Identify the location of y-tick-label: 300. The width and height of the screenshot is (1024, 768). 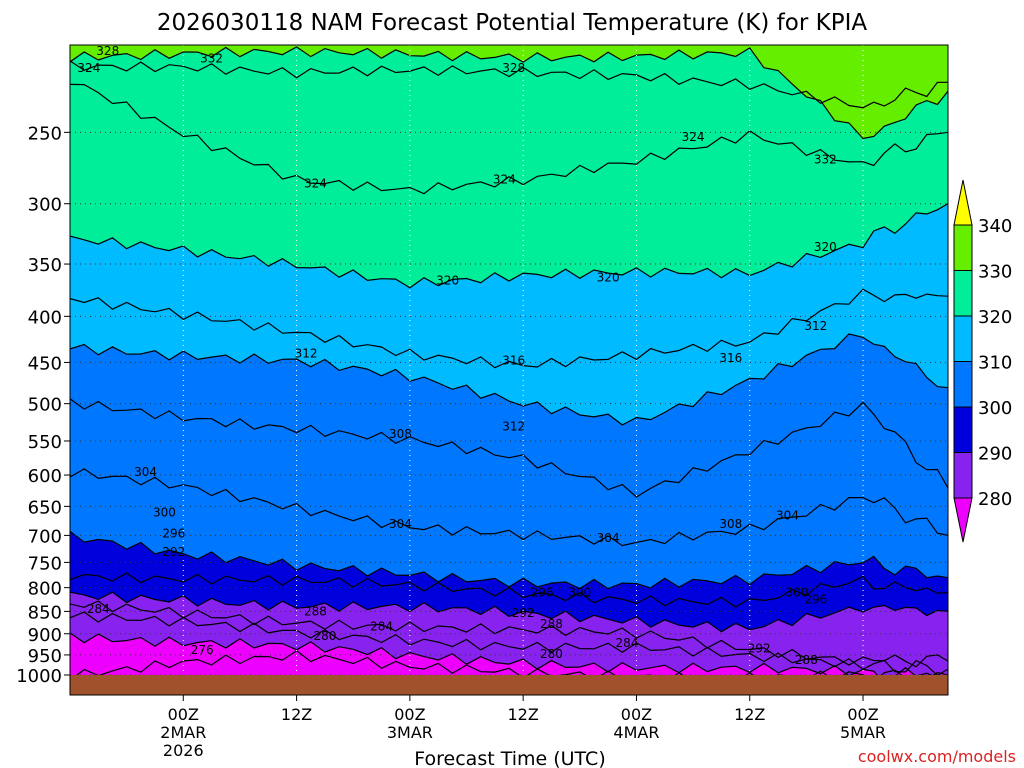
(45, 205).